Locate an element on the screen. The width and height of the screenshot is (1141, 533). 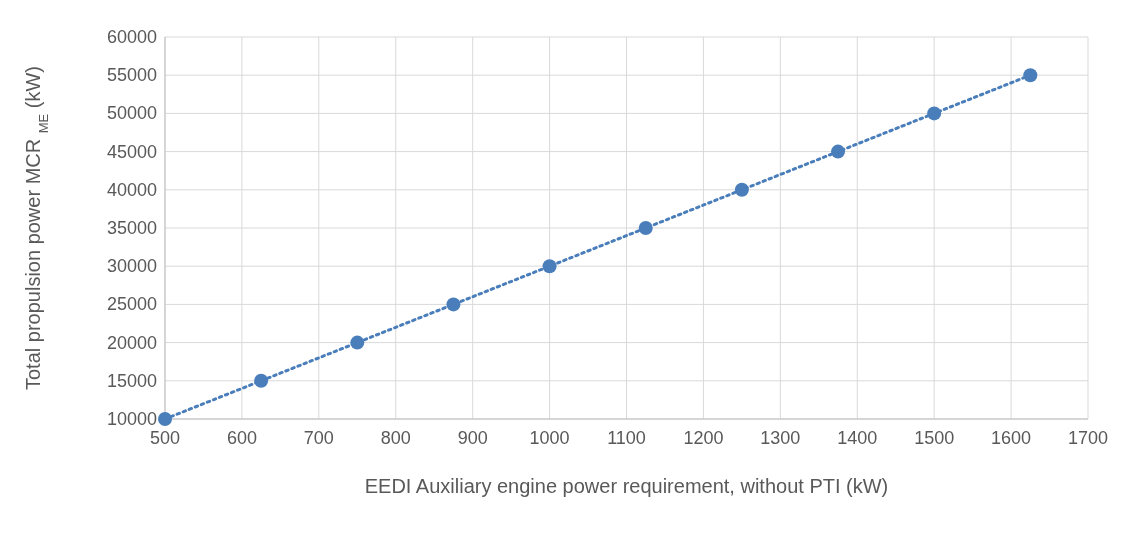
x-tick-label: 1200 is located at coordinates (703, 438).